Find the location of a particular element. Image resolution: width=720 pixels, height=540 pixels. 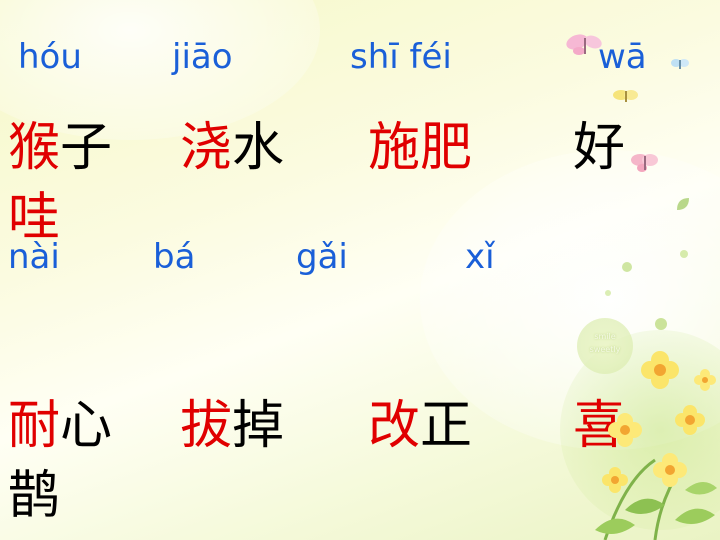

word-houzi: 猴子 is located at coordinates (60, 148).